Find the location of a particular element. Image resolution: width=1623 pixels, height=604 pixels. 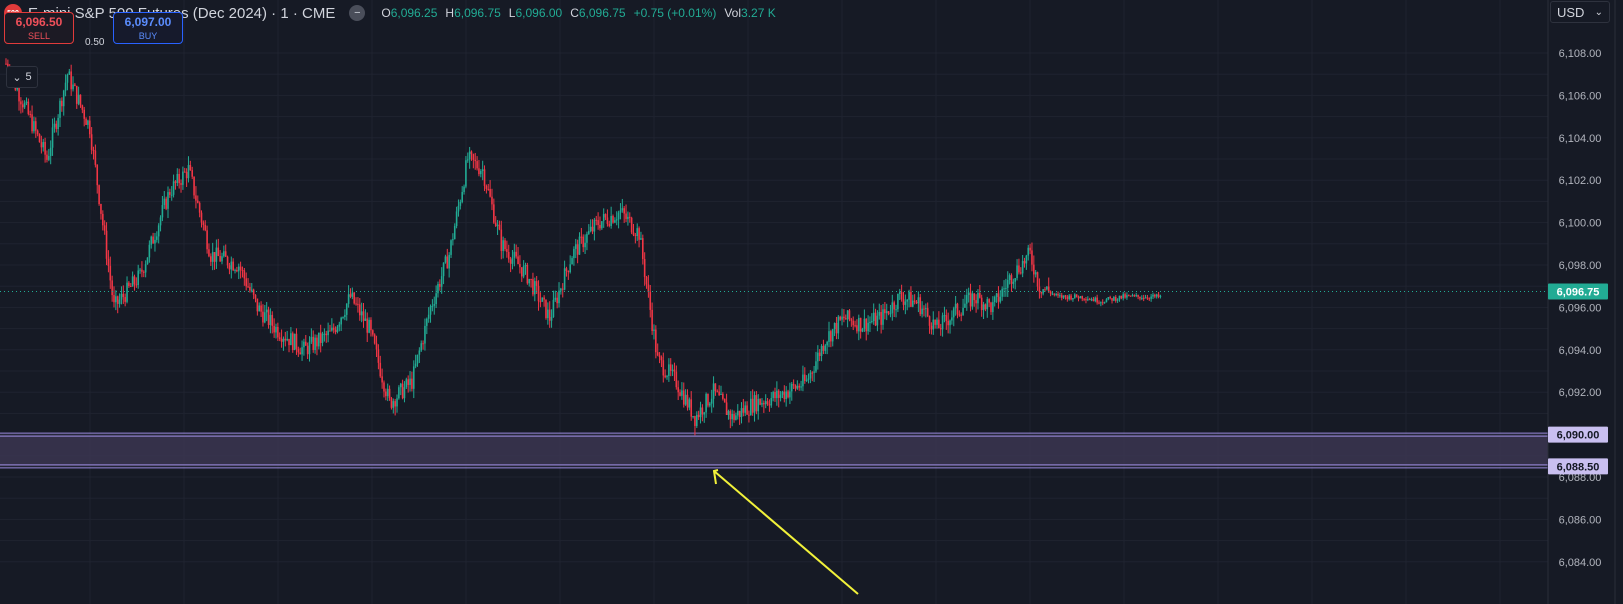

price-tick-label: 6,086.00 is located at coordinates (1580, 520).